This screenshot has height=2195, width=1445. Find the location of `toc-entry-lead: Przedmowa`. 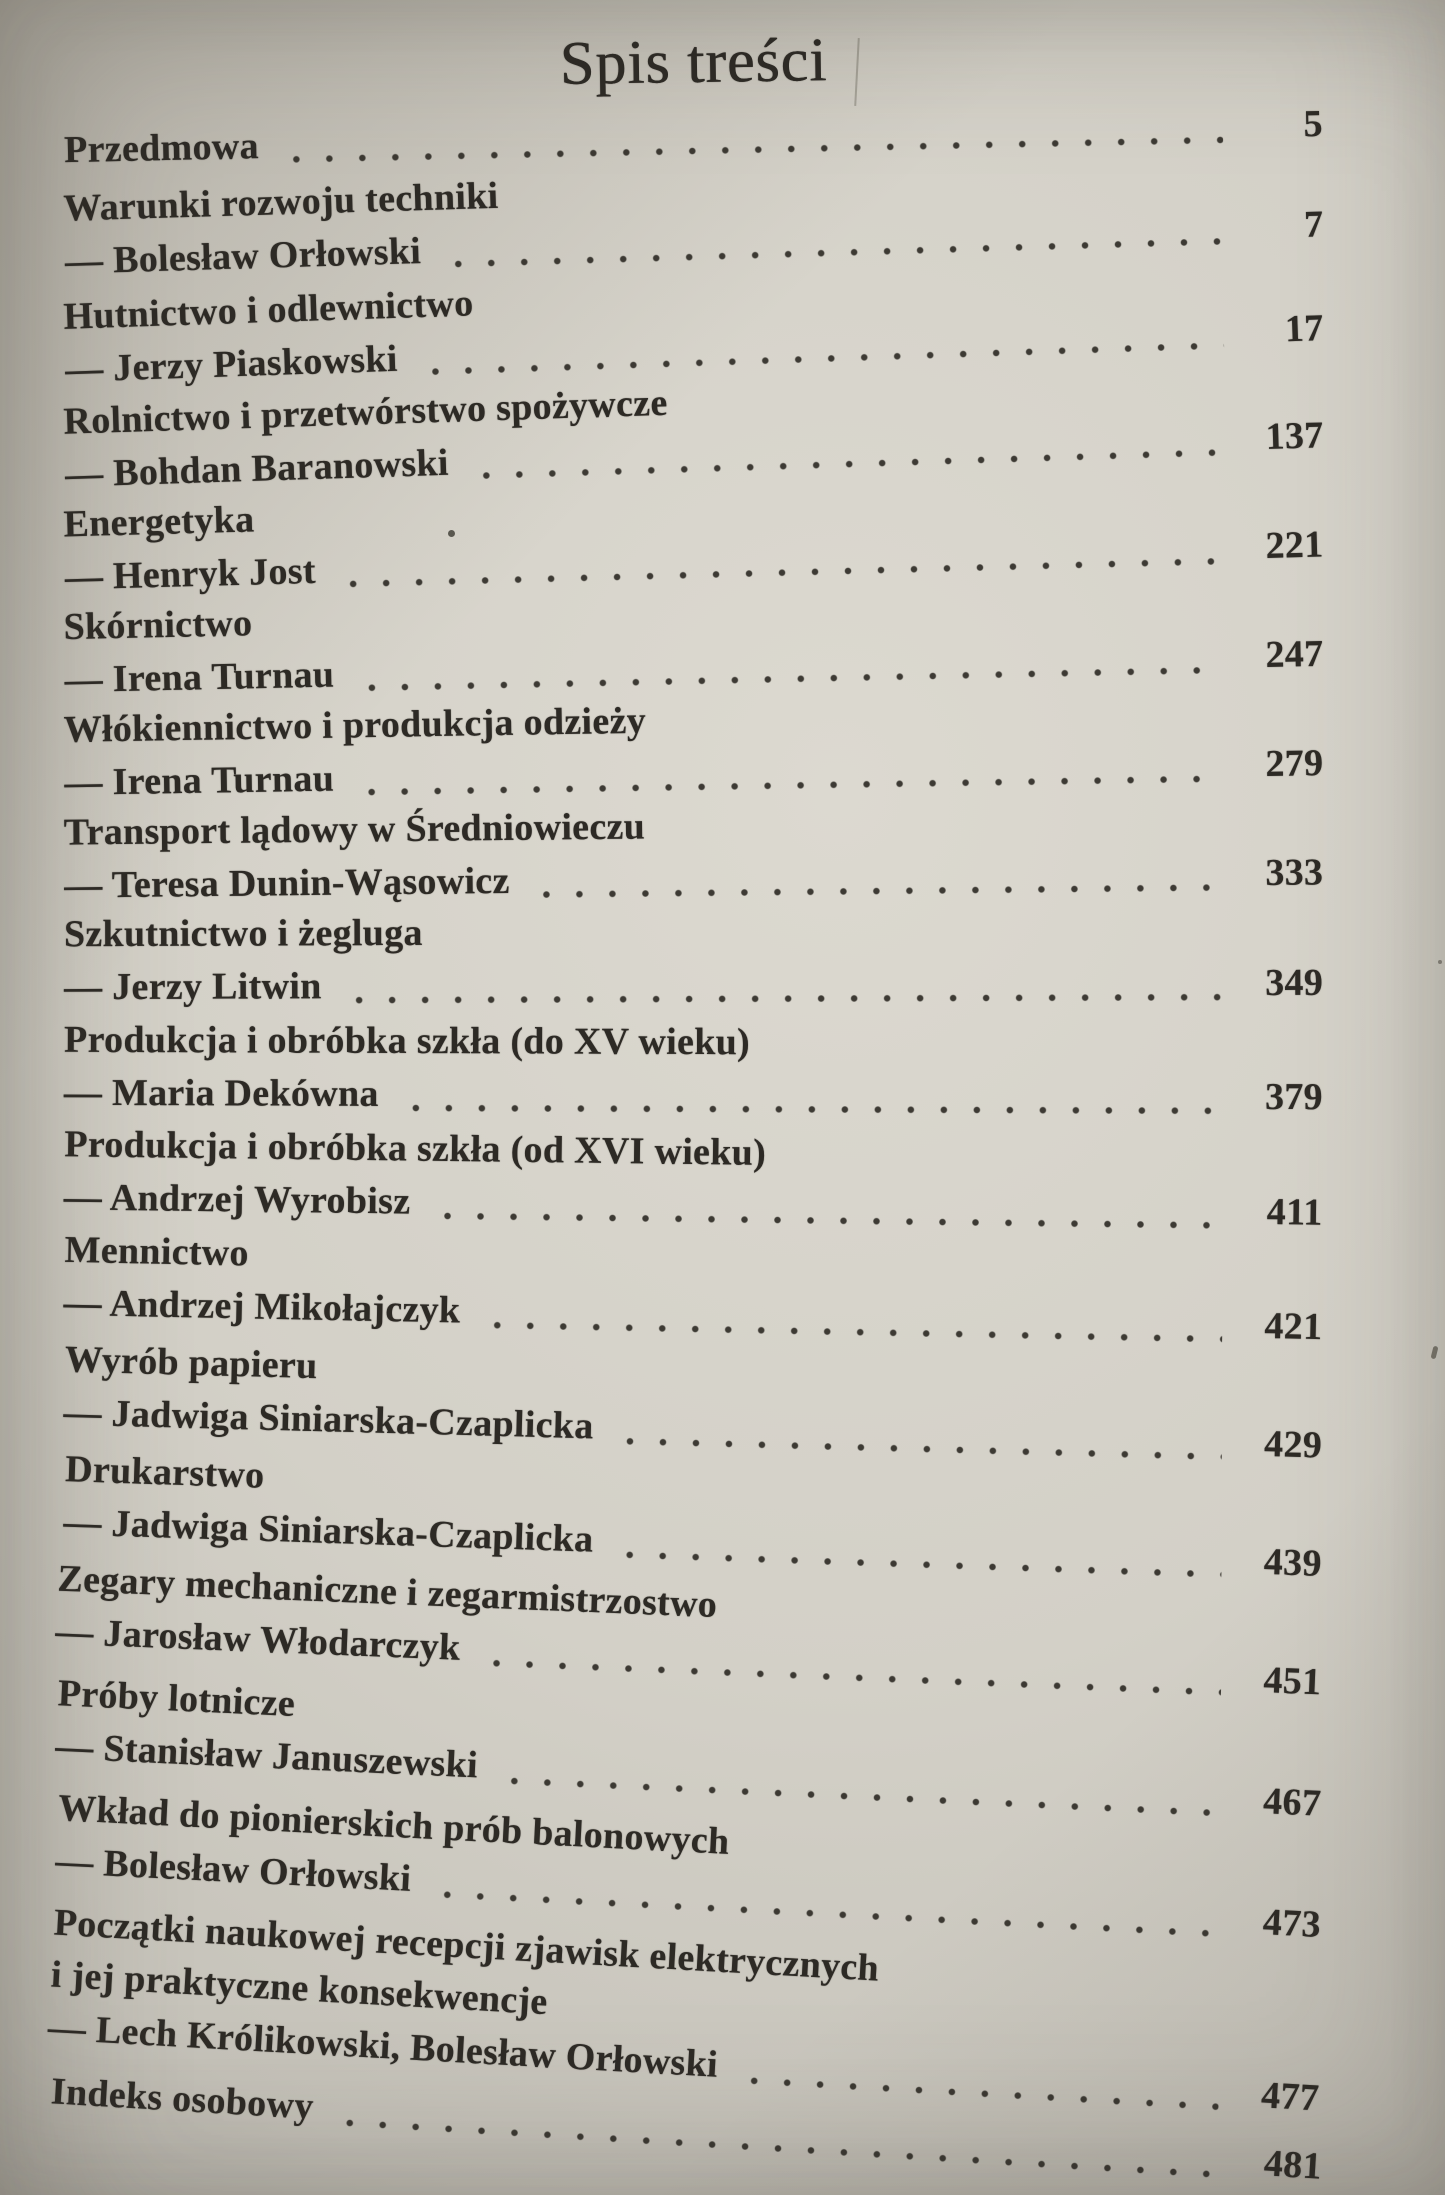

toc-entry-lead: Przedmowa is located at coordinates (161, 148).